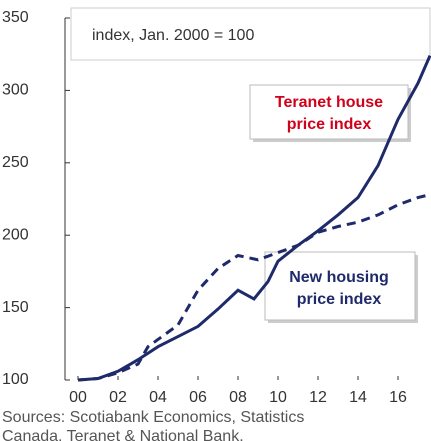  Describe the element at coordinates (123, 434) in the screenshot. I see `source: Canada, Teranet & National Bank.` at that location.